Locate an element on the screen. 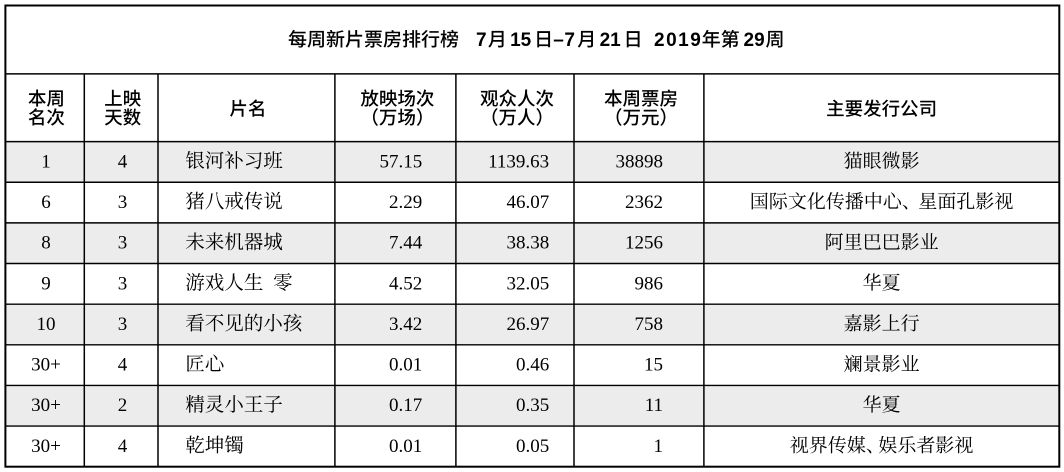  svg-text: 0.46 is located at coordinates (532, 365).